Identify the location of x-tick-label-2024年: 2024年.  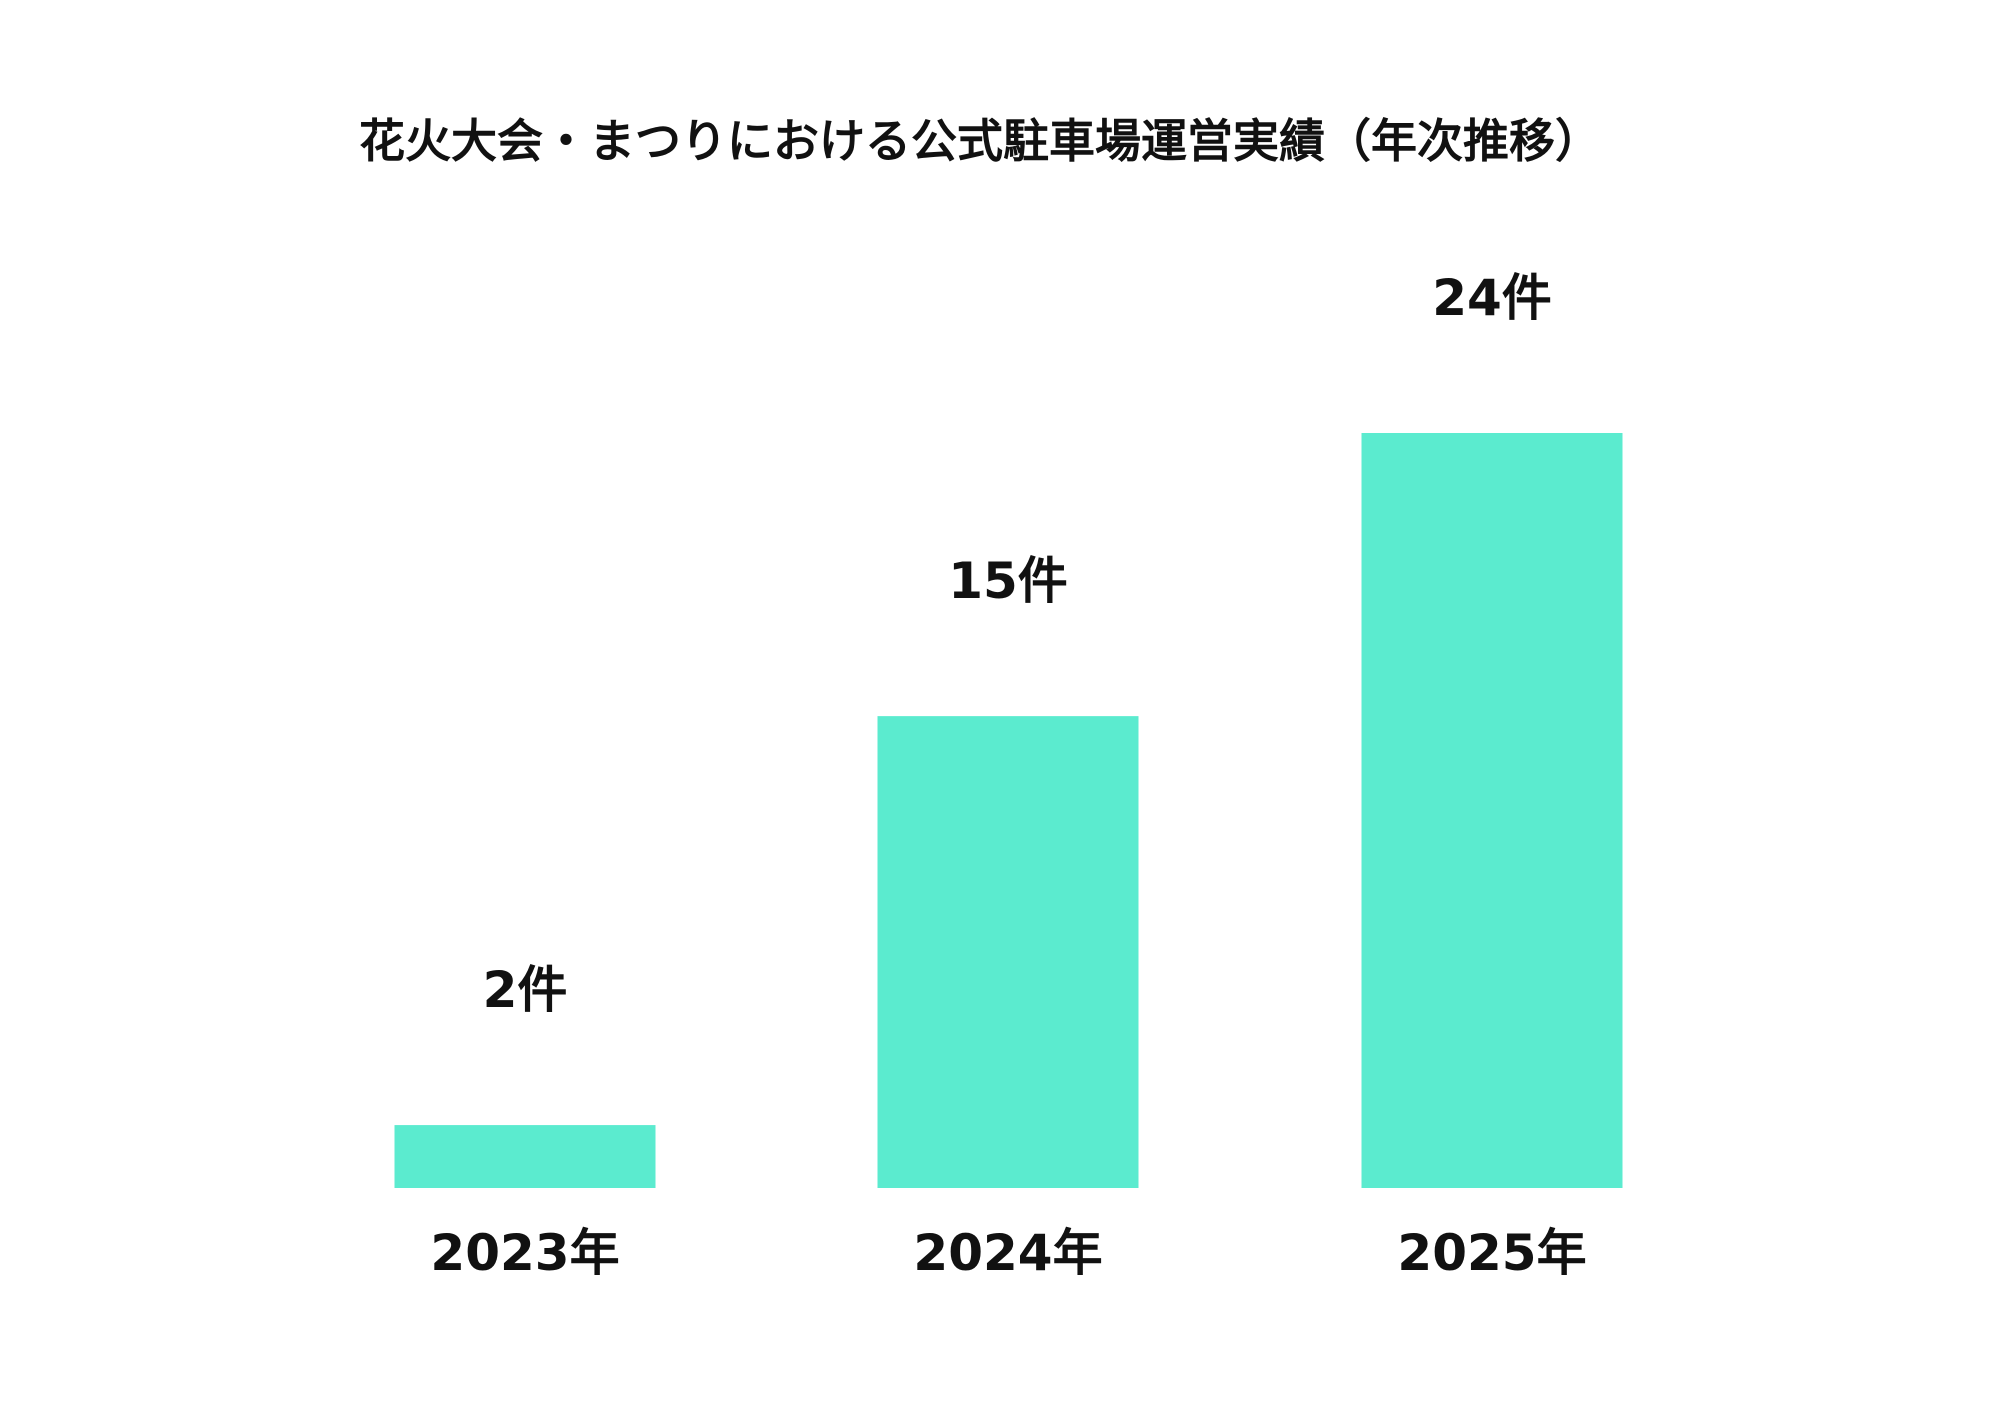
(1007, 1253).